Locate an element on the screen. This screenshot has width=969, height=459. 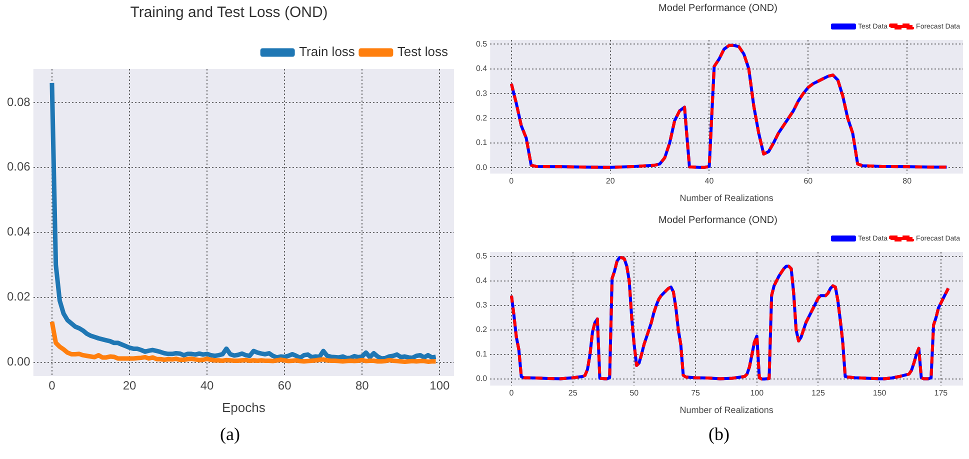
x-tick-label: 125 is located at coordinates (819, 393).